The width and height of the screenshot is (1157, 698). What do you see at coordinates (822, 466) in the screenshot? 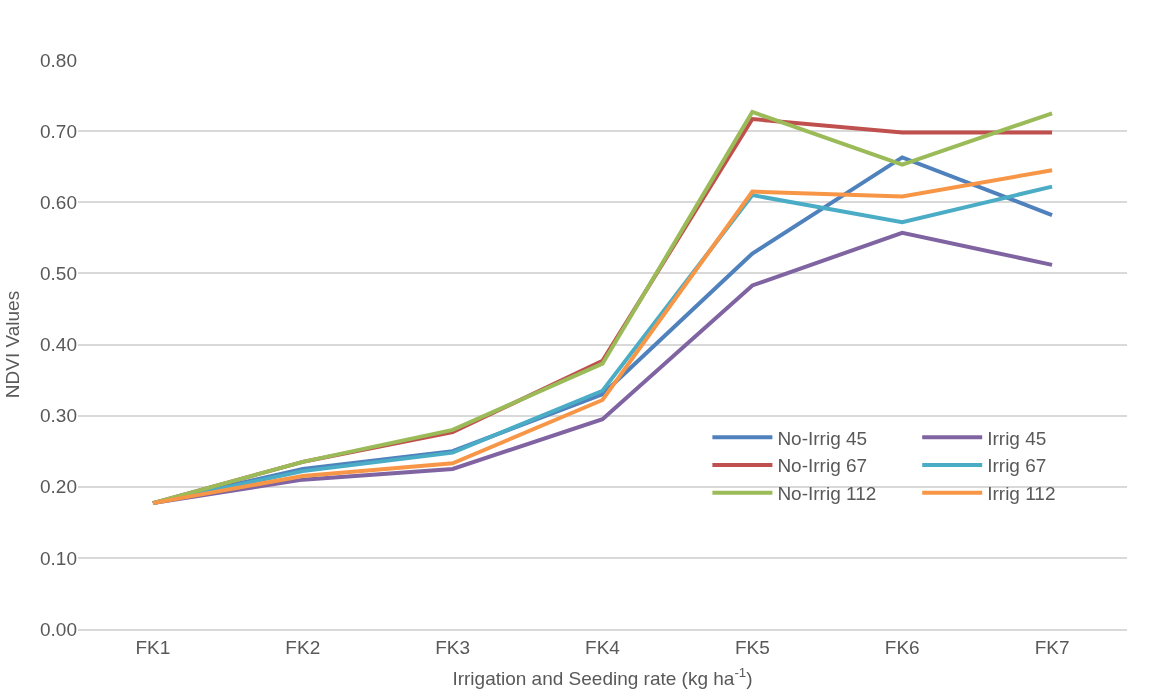
I see `legend-label: No-Irrig 67` at bounding box center [822, 466].